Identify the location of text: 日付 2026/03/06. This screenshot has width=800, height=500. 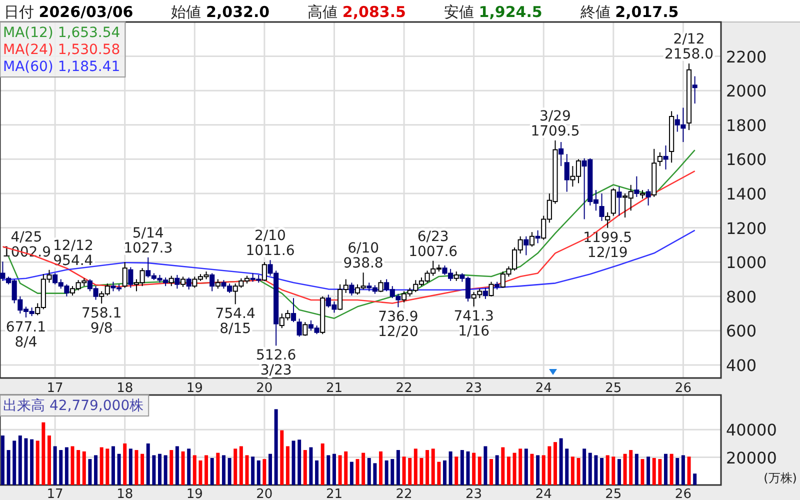
(69, 12).